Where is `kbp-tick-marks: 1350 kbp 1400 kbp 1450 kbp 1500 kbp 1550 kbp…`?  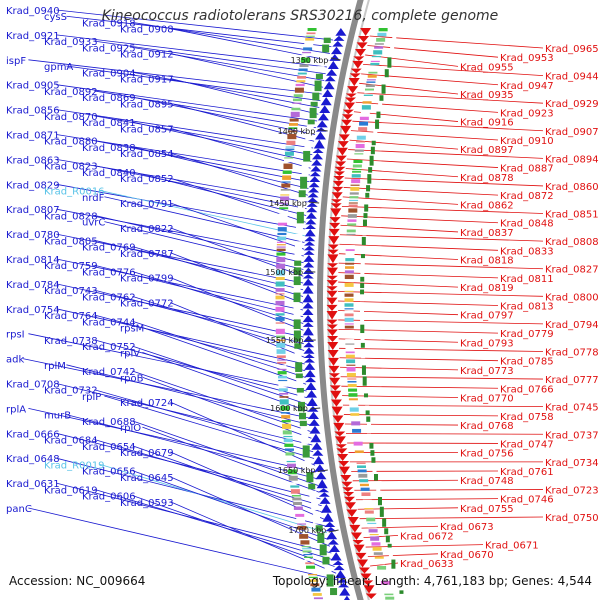
kbp-tick-marks: 1350 kbp 1400 kbp 1450 kbp 1500 kbp 1550 kbp… is located at coordinates (303, 295).